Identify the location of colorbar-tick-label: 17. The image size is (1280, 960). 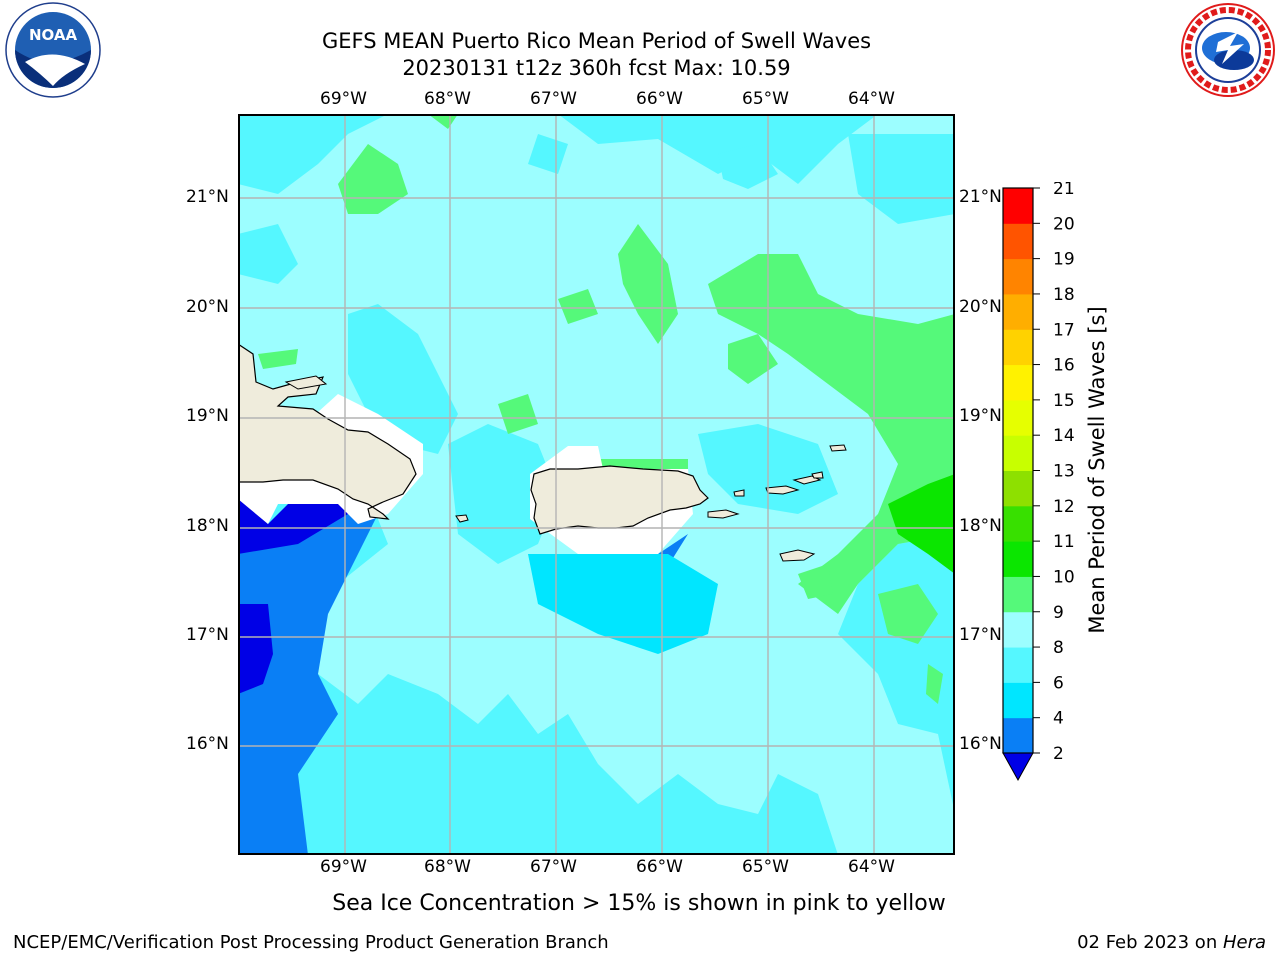
(1064, 330).